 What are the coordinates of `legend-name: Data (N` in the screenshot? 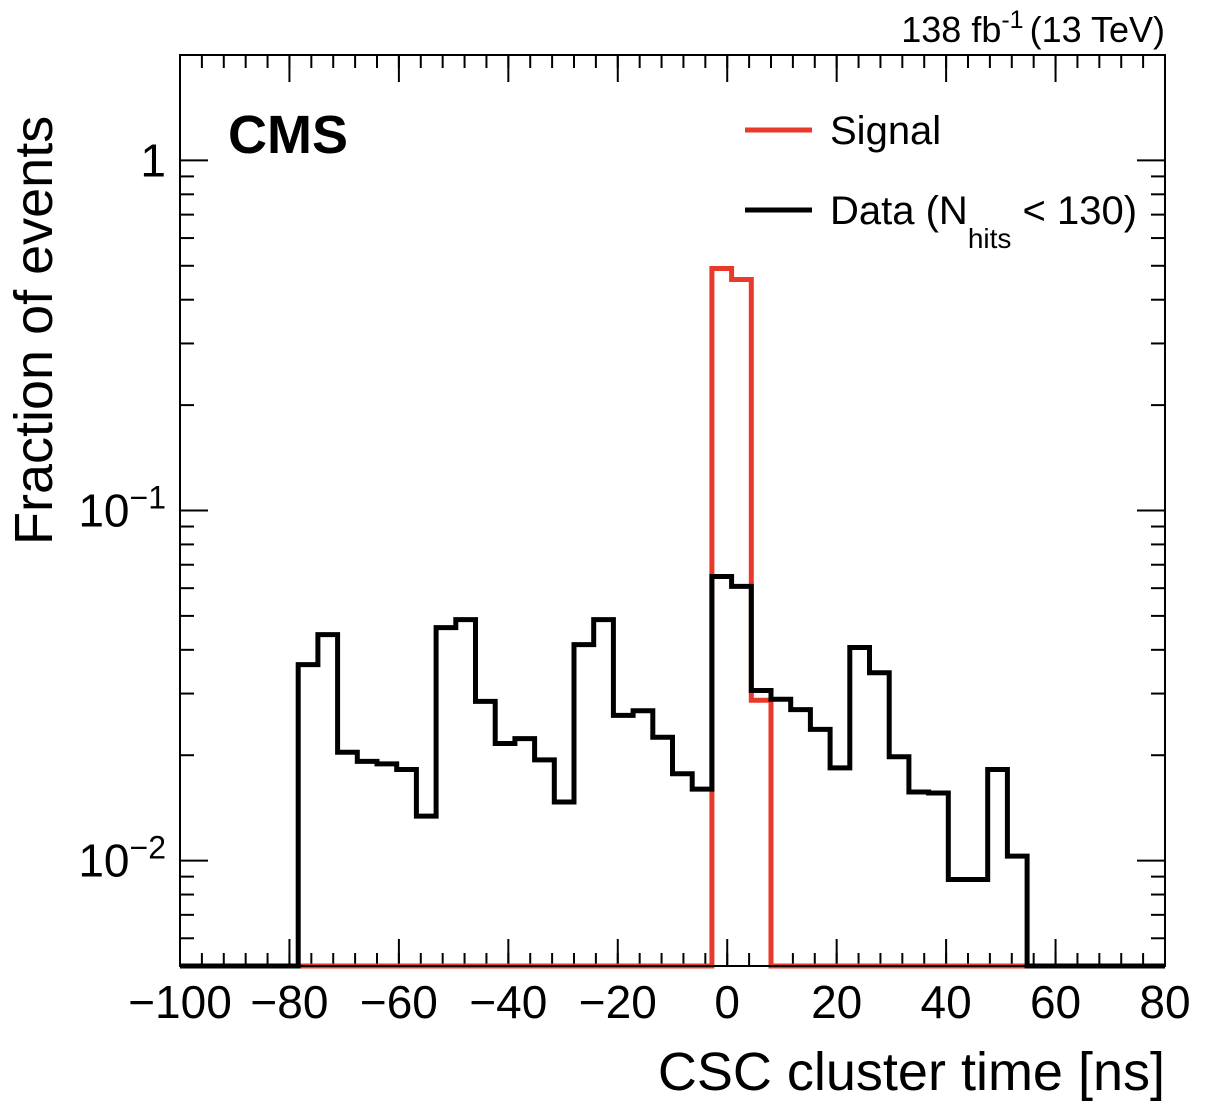 It's located at (899, 211).